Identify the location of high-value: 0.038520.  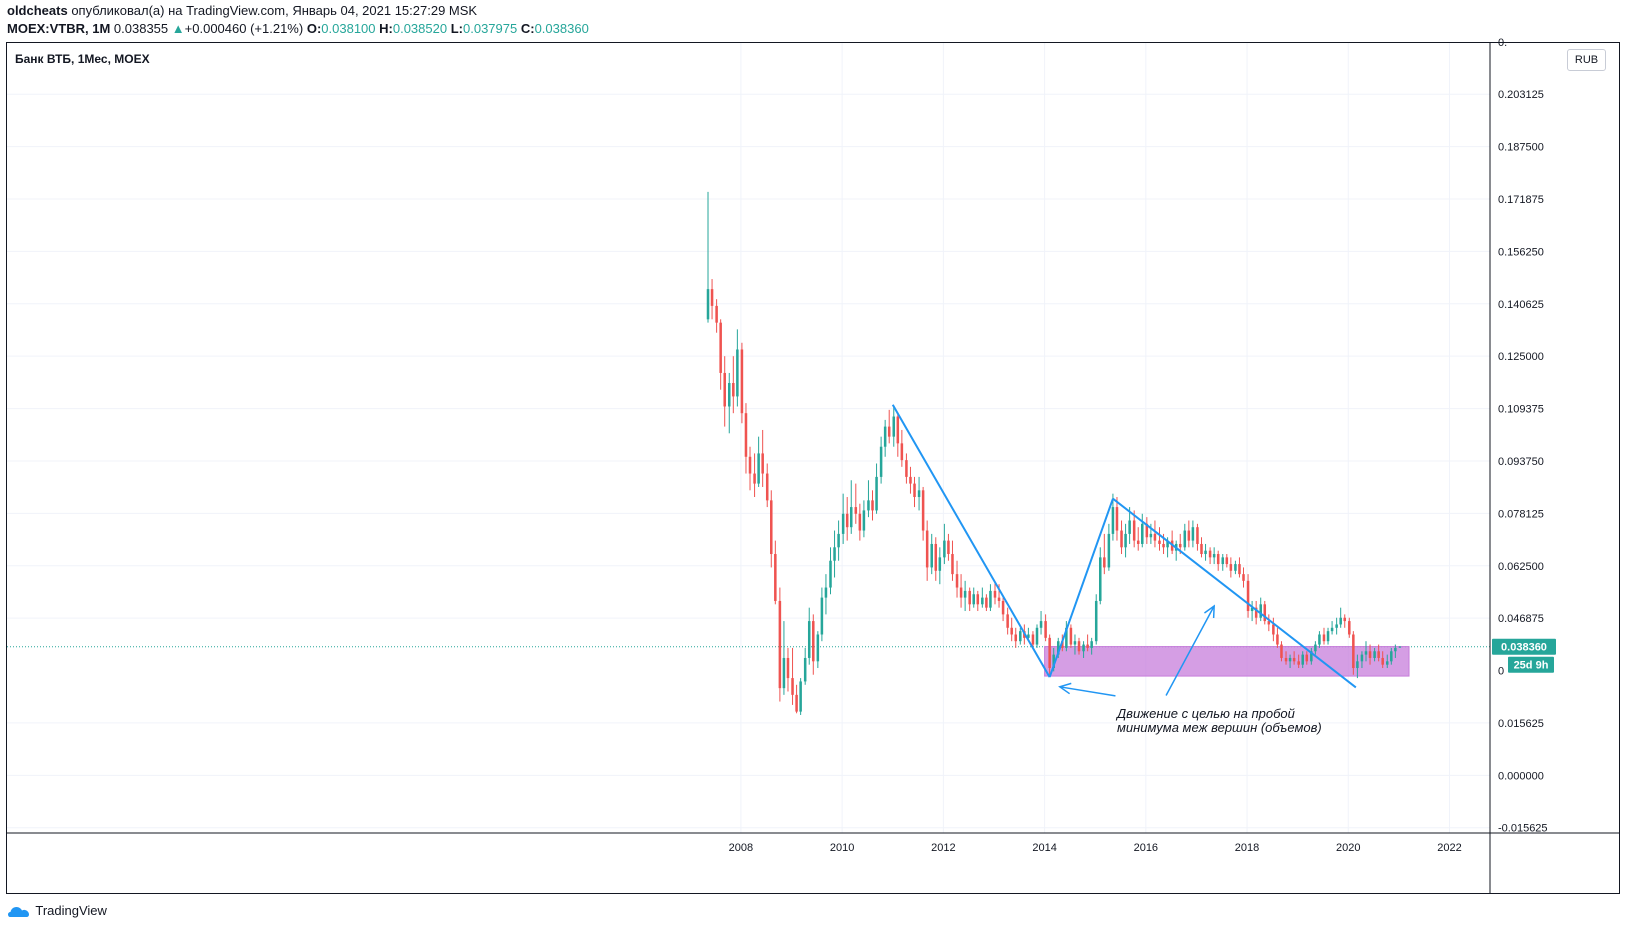
(420, 28).